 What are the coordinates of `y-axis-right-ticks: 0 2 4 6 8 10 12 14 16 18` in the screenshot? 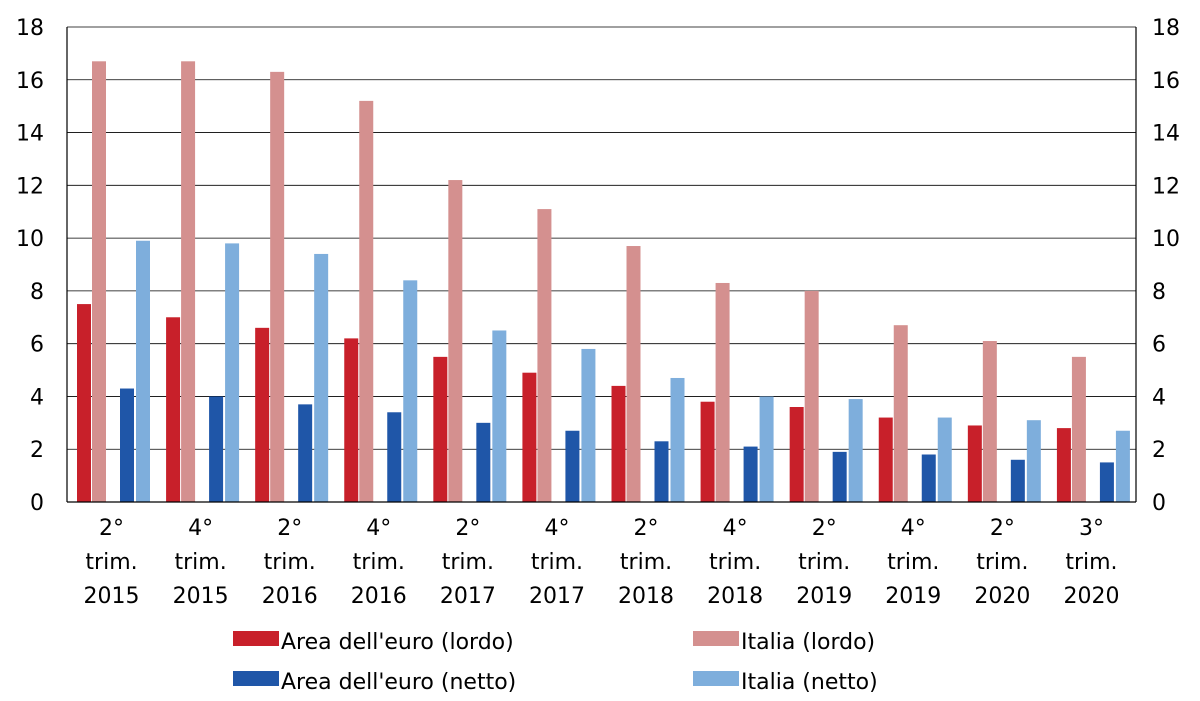 It's located at (1166, 266).